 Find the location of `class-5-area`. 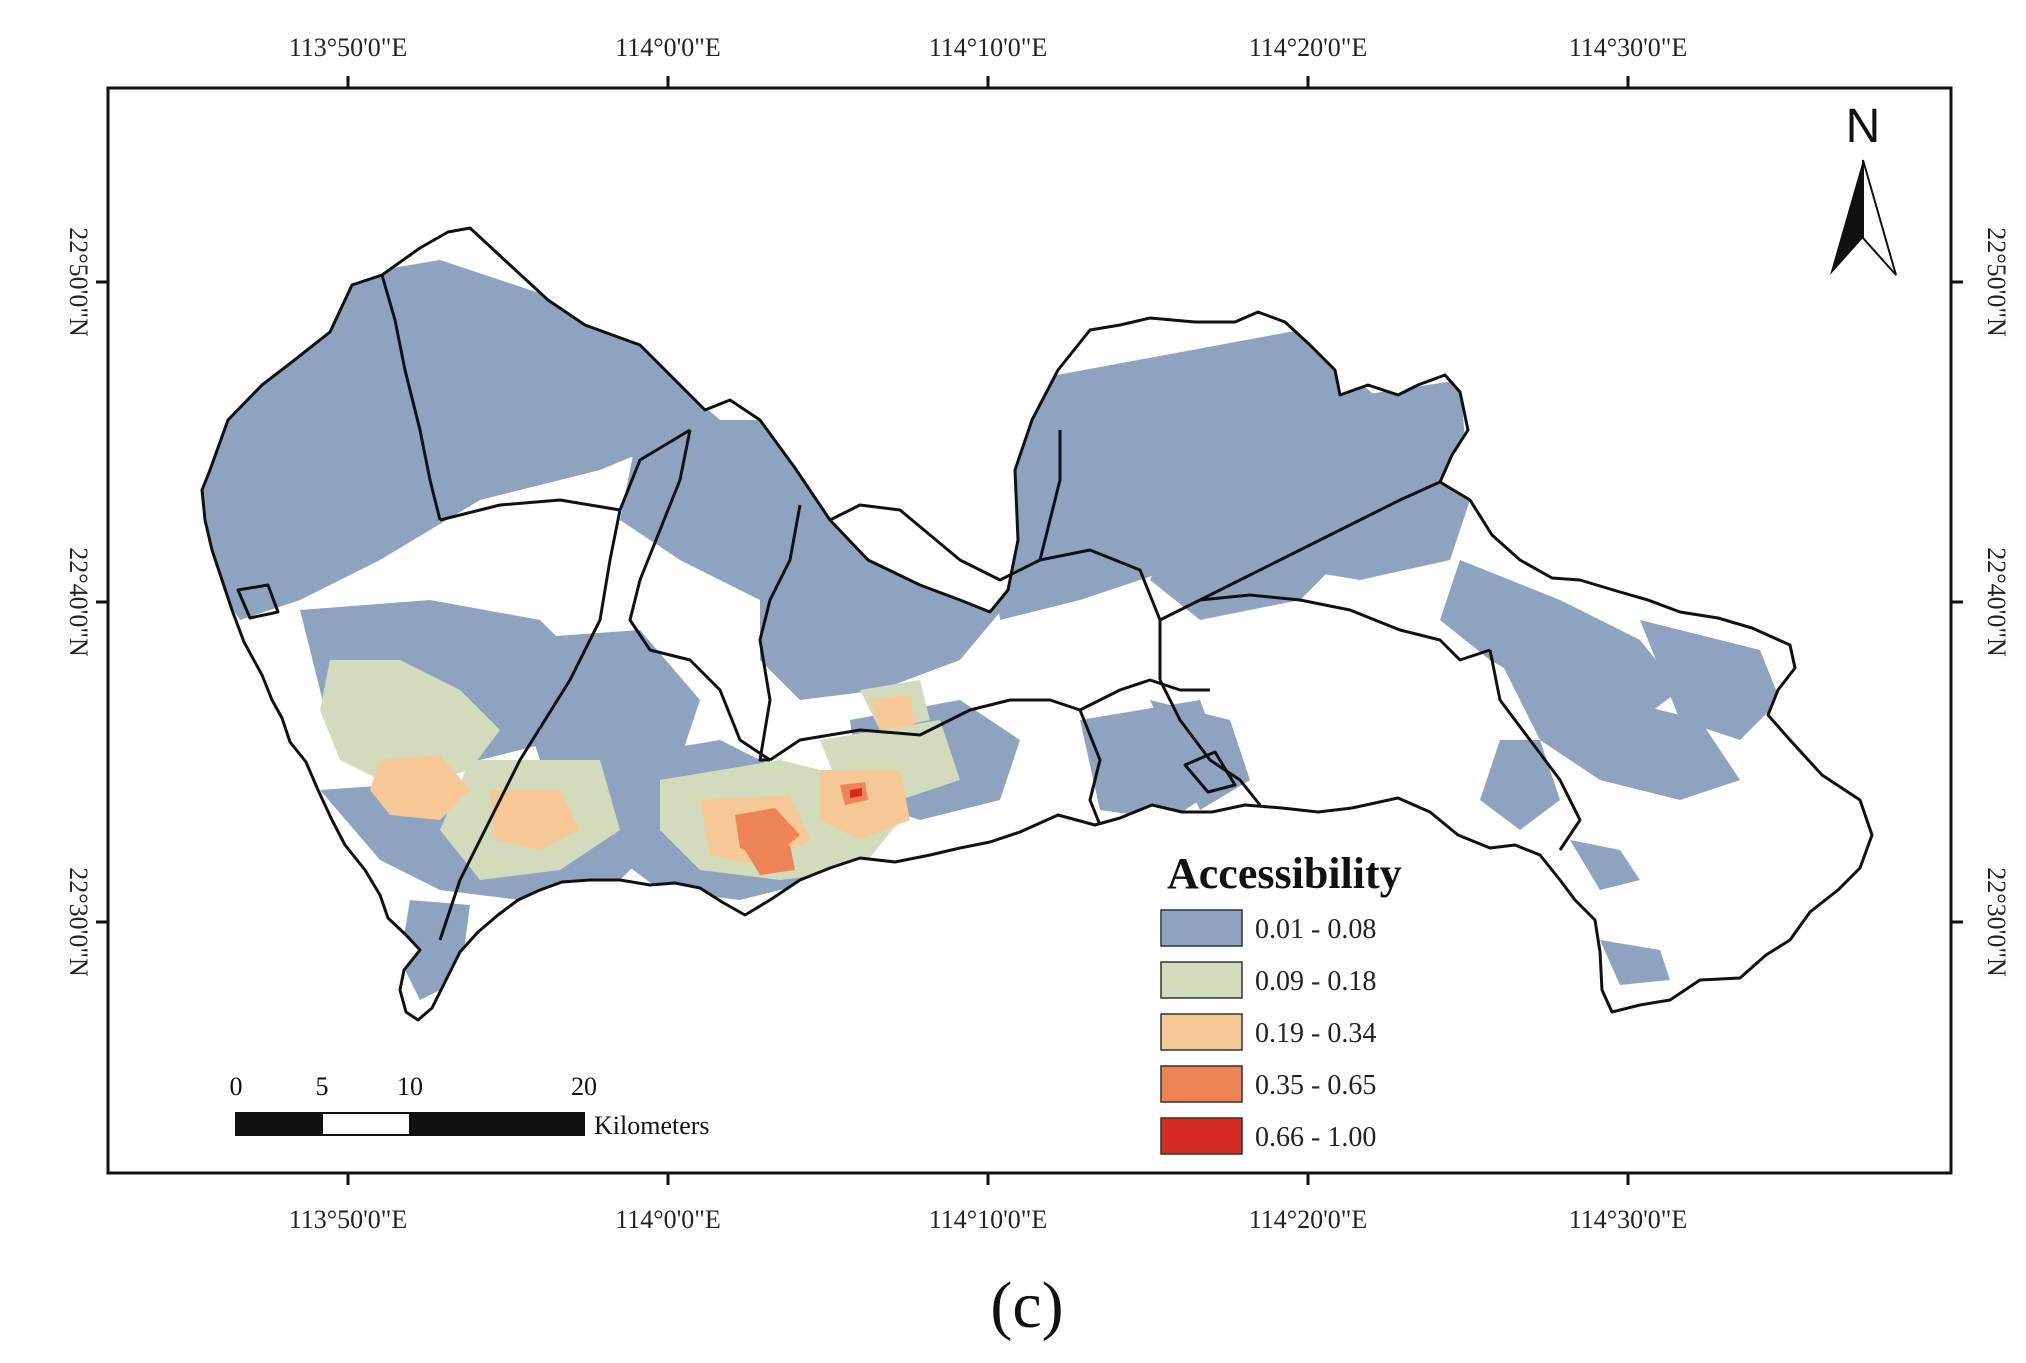

class-5-area is located at coordinates (856, 793).